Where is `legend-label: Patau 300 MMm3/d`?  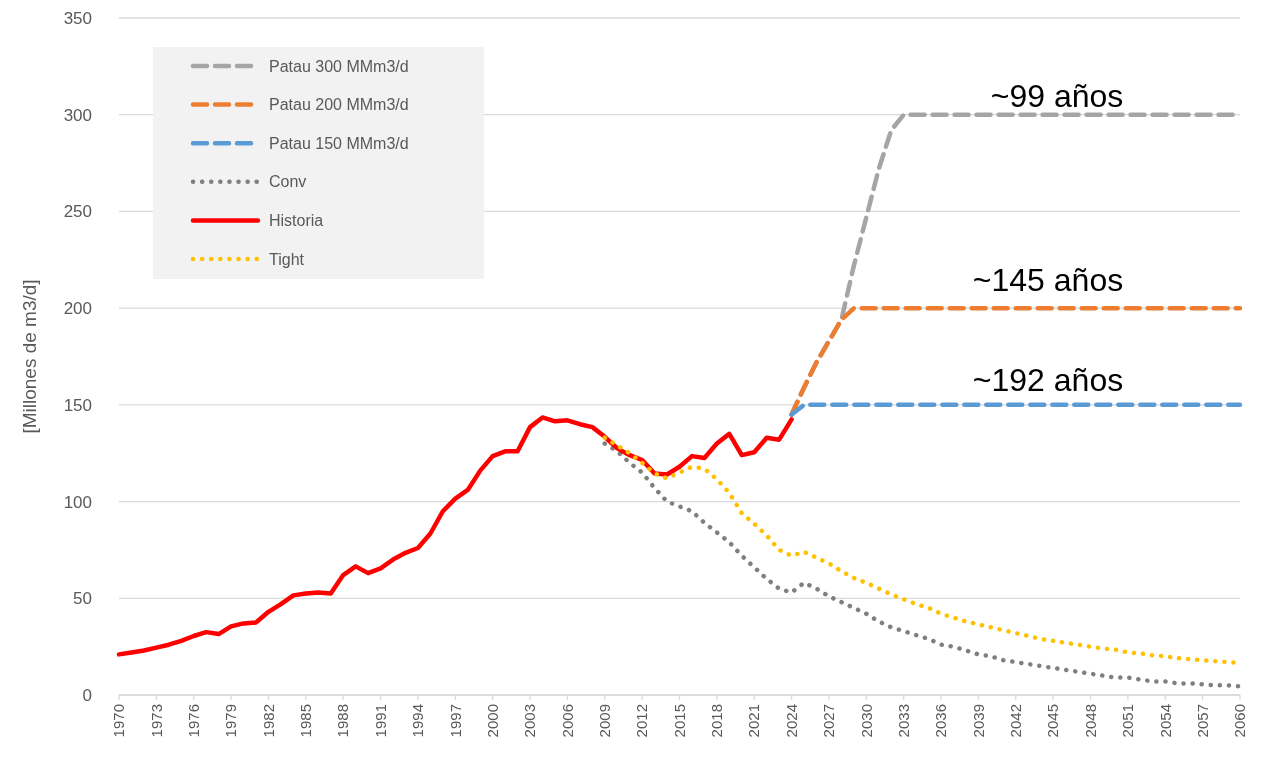 legend-label: Patau 300 MMm3/d is located at coordinates (339, 66).